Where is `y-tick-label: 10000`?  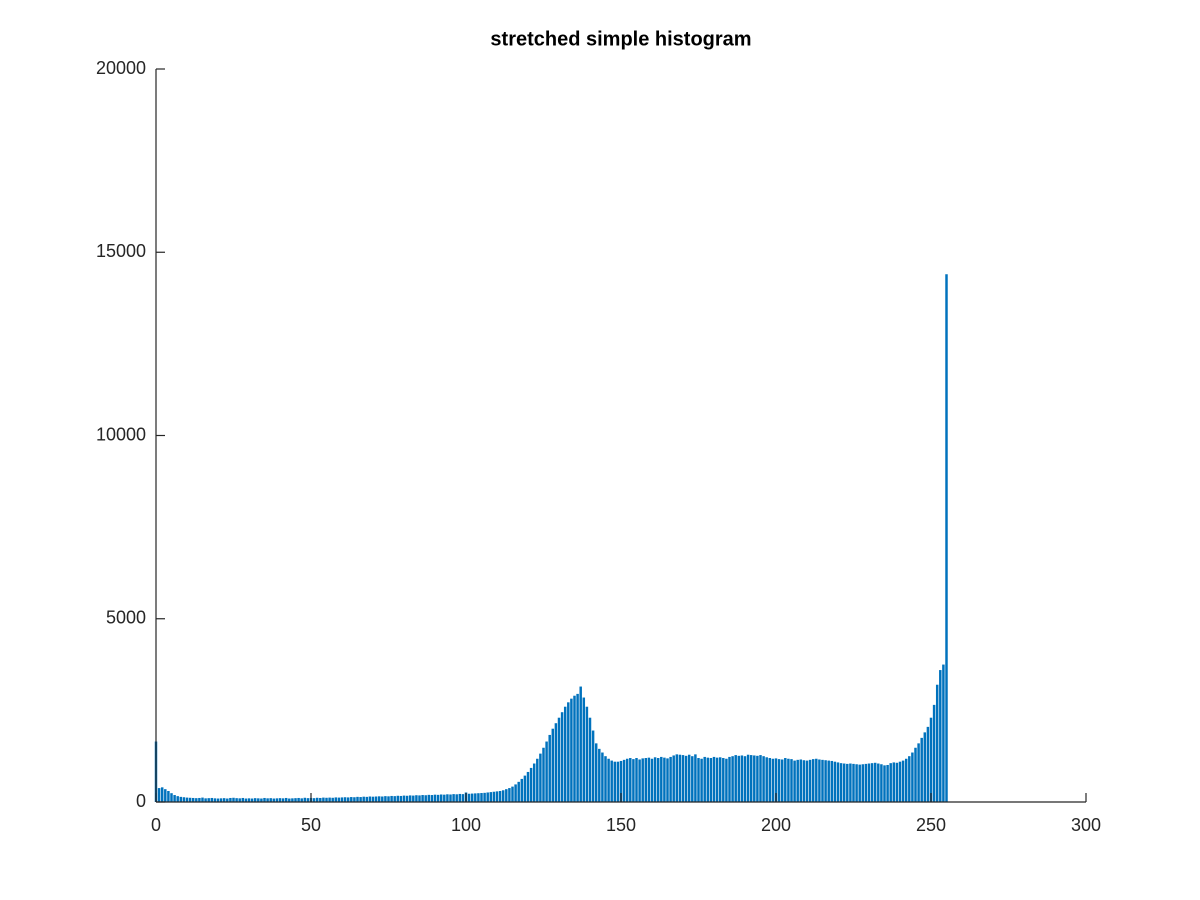
y-tick-label: 10000 is located at coordinates (121, 434).